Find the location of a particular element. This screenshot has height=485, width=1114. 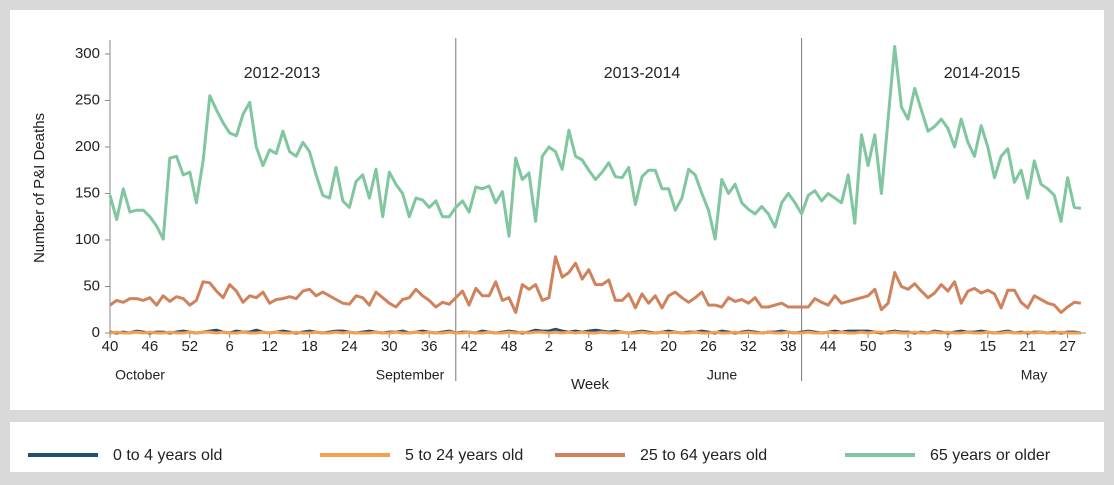

legend-label: 5 to 24 years old is located at coordinates (464, 455).